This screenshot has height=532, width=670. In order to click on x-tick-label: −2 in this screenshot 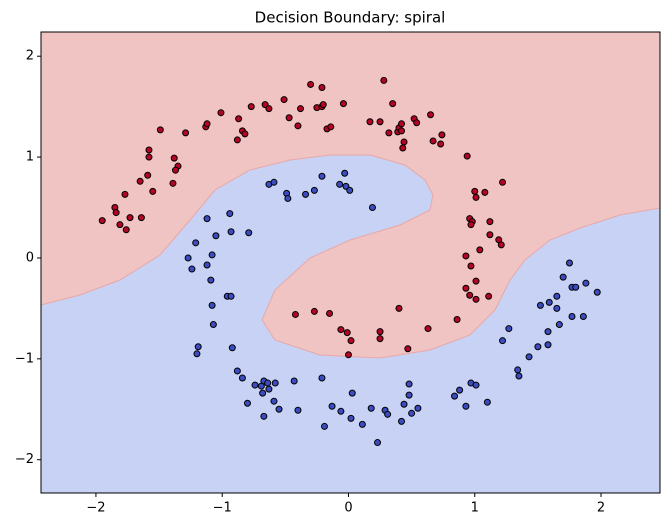, I will do `click(95, 508)`.